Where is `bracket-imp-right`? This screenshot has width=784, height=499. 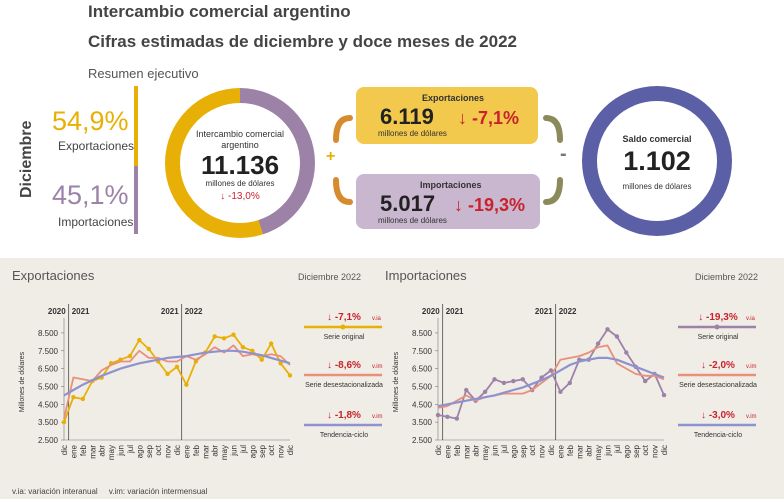 bracket-imp-right is located at coordinates (553, 191).